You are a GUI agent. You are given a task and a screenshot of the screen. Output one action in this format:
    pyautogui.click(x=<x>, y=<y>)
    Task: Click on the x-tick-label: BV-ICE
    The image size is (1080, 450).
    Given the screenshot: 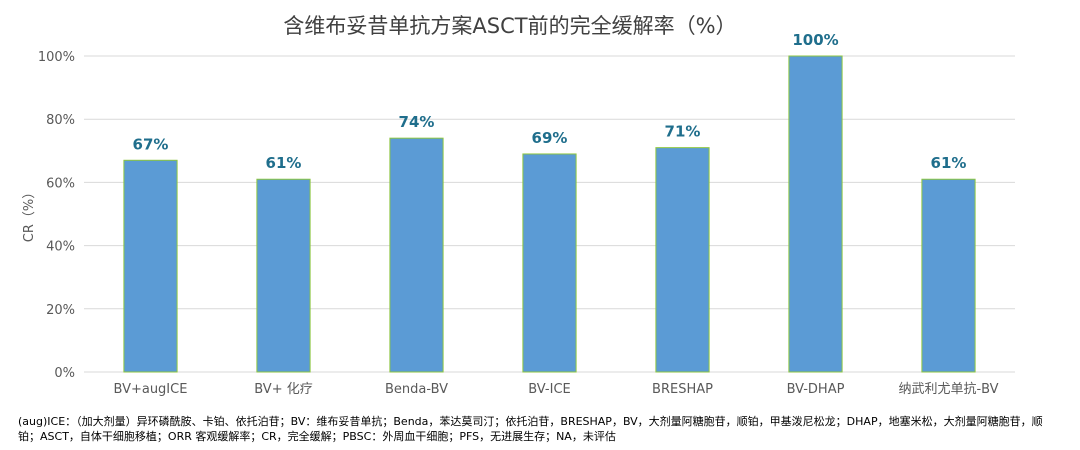 What is the action you would take?
    pyautogui.click(x=549, y=389)
    